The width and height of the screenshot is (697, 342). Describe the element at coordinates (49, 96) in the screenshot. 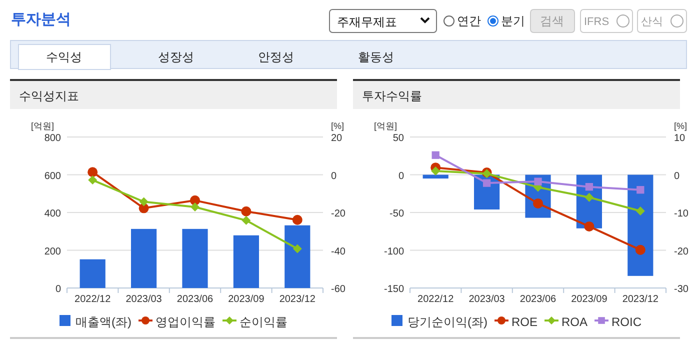

I see `chart-title: 수익성지표` at that location.